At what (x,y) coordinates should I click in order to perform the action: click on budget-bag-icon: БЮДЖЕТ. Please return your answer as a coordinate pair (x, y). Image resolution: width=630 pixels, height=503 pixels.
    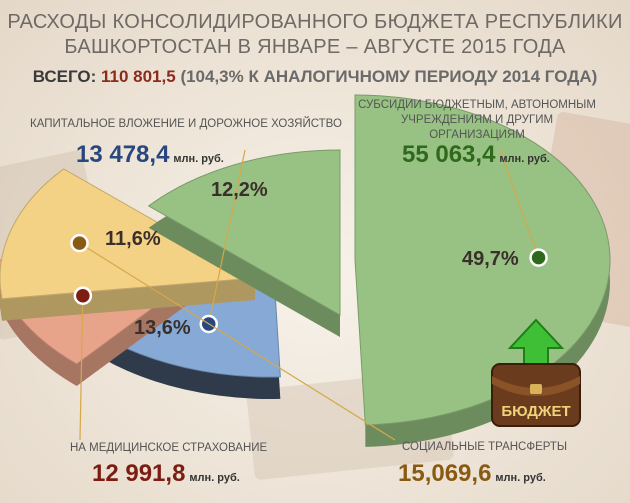
    Looking at the image, I should click on (536, 372).